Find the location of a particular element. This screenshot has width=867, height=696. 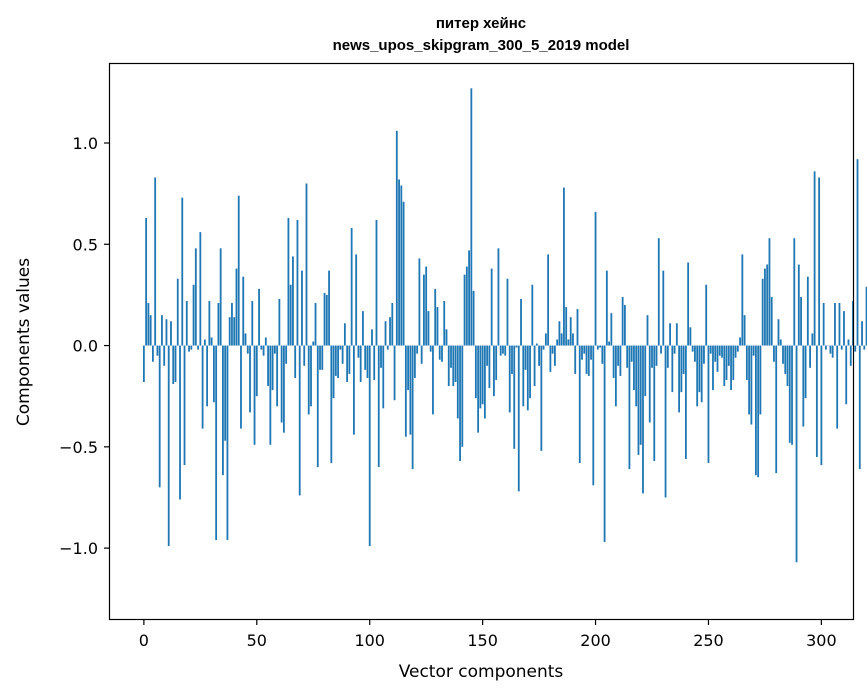

x-tick-label: 250 is located at coordinates (708, 640).